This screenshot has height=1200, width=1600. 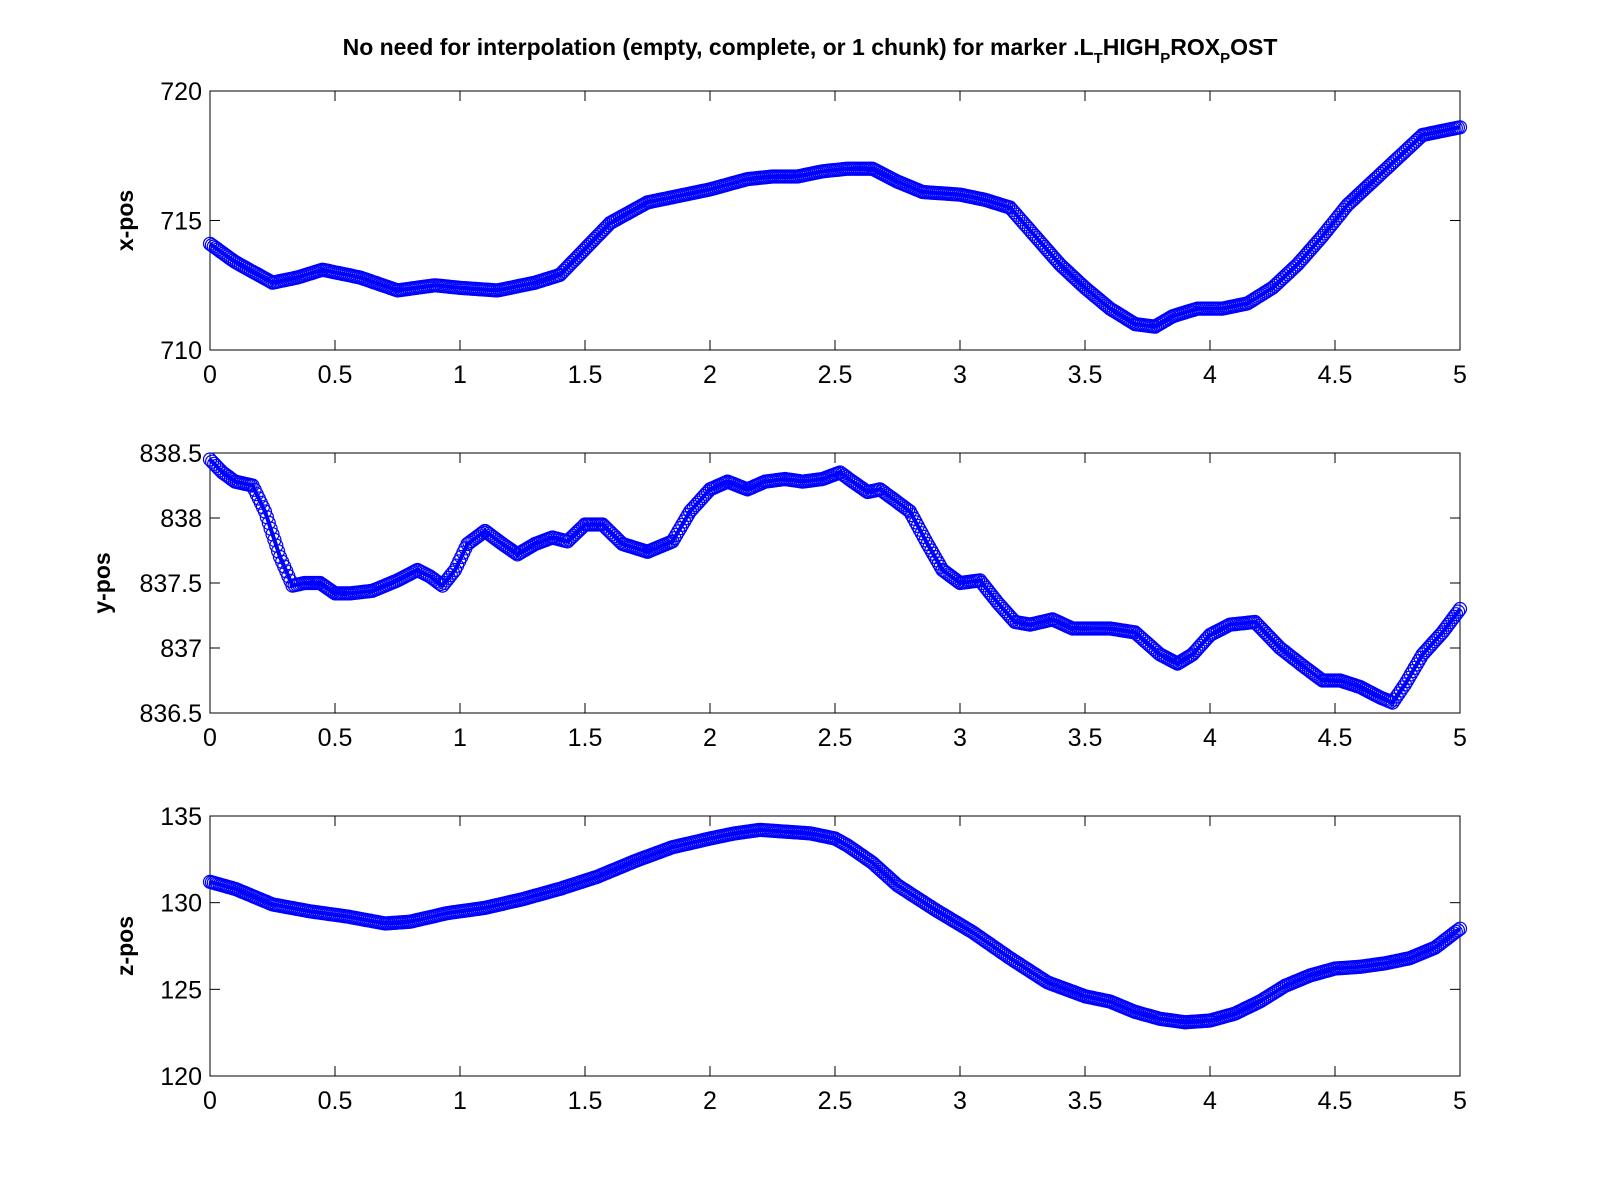 I want to click on y-tick-label: 120, so click(x=181, y=1077).